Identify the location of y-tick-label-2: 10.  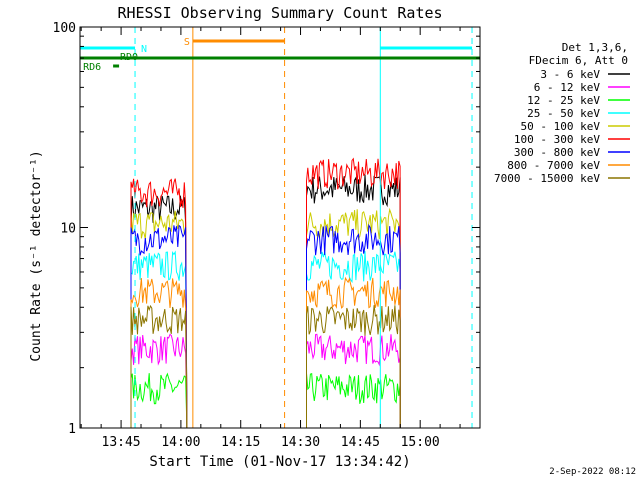
(68, 229).